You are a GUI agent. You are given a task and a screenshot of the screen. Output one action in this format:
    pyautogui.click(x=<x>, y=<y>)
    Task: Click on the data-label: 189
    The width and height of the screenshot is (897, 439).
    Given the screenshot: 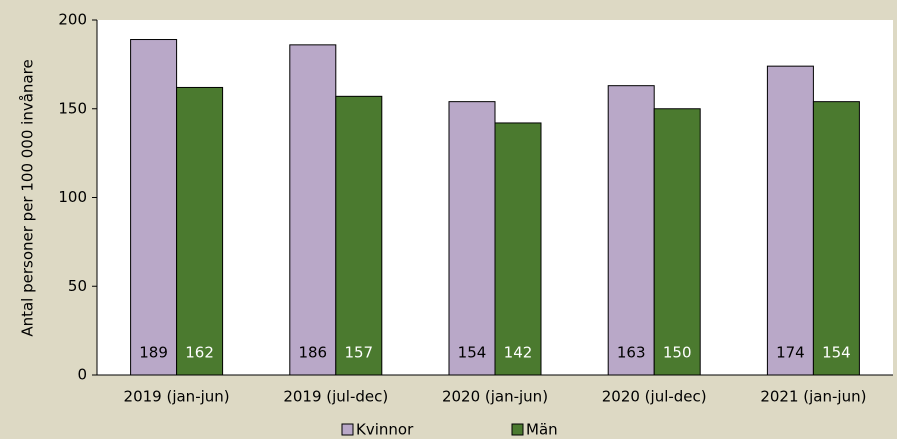 What is the action you would take?
    pyautogui.click(x=153, y=353)
    